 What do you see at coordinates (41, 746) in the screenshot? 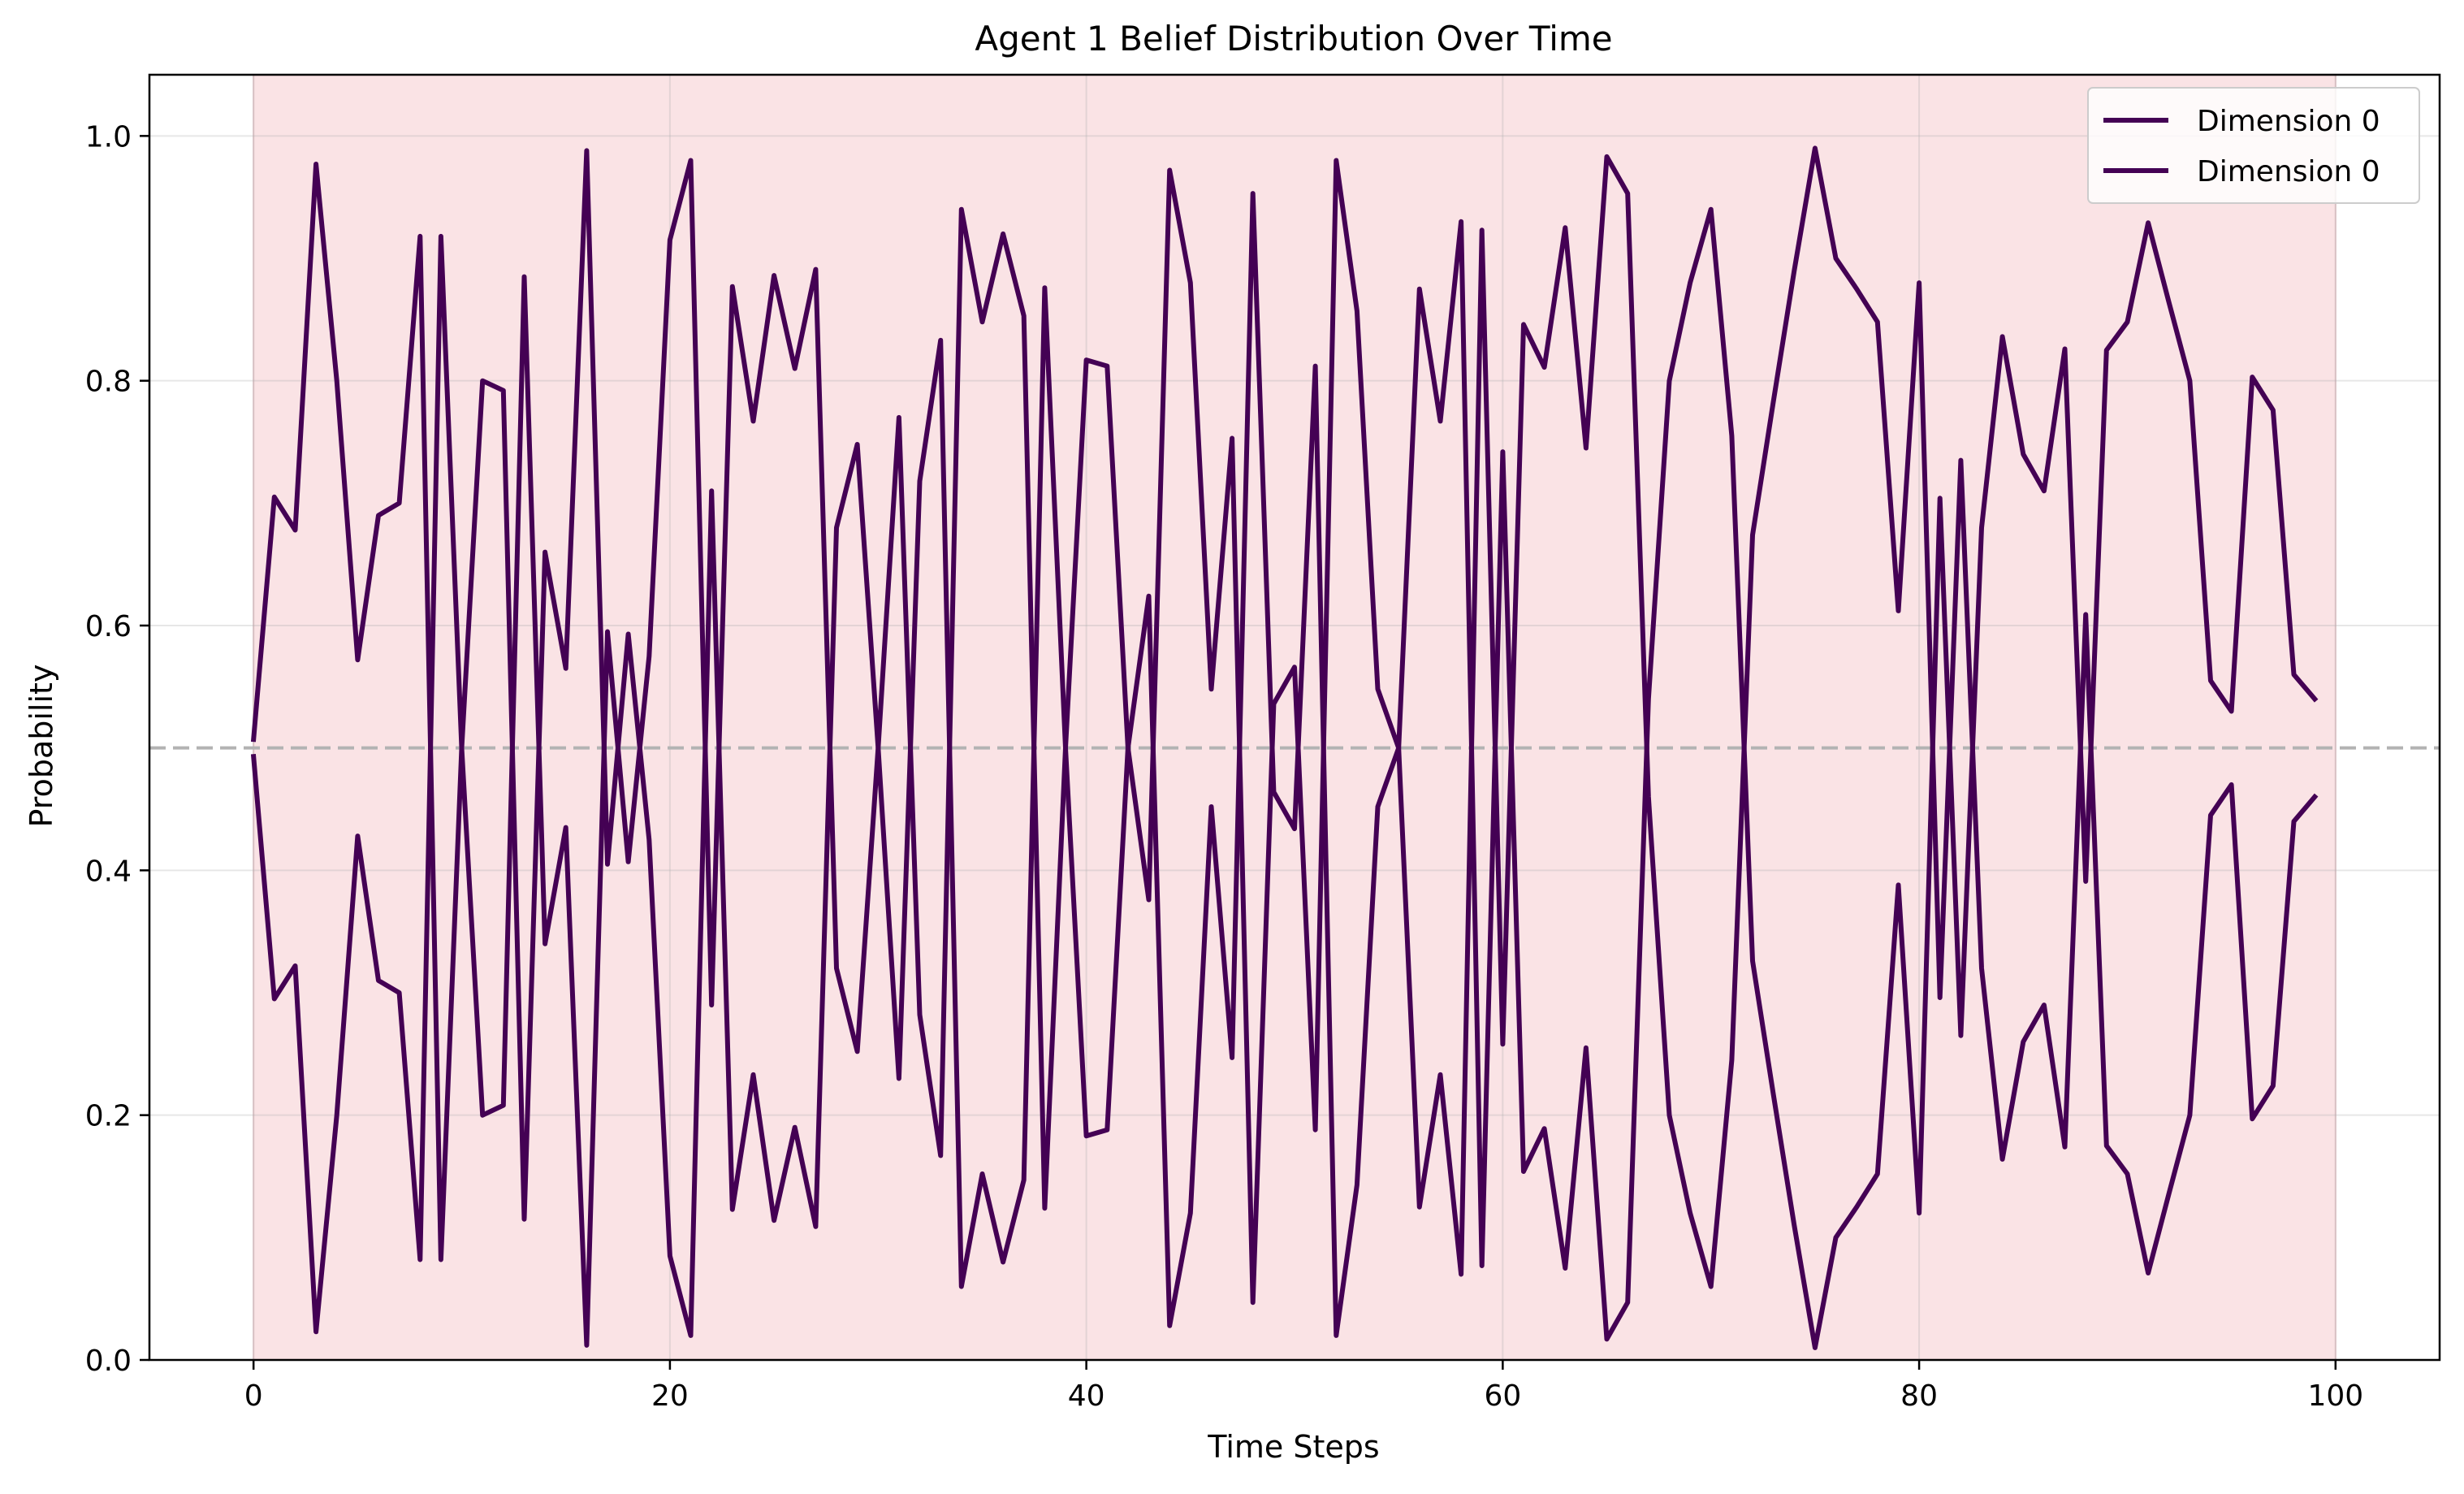
I see `y-axis-label: Probability` at bounding box center [41, 746].